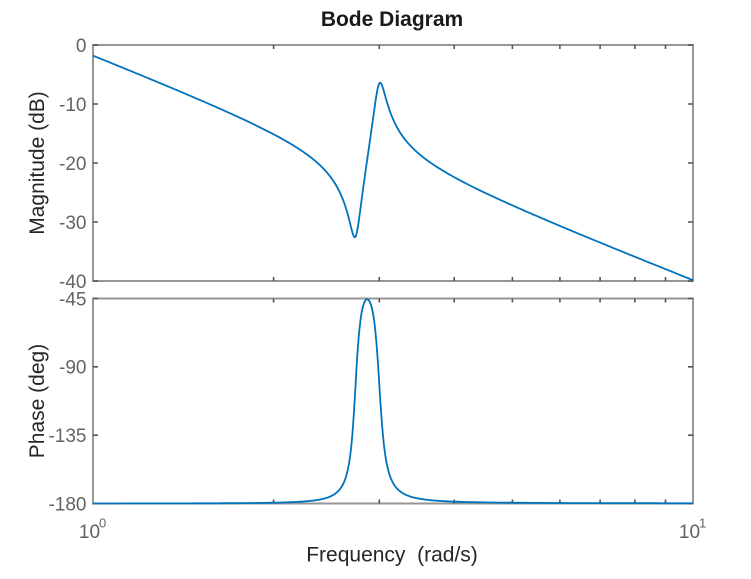 The height and width of the screenshot is (579, 751). What do you see at coordinates (72, 105) in the screenshot?
I see `svg-text: -10` at bounding box center [72, 105].